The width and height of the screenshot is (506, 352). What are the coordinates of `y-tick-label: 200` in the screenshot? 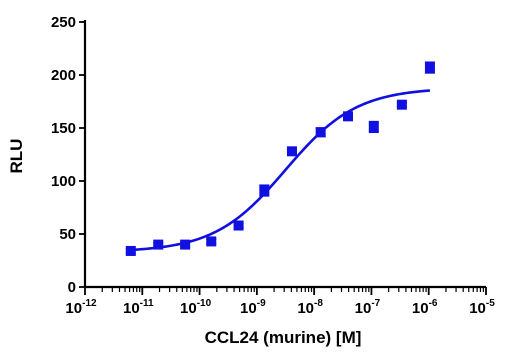 It's located at (63, 75).